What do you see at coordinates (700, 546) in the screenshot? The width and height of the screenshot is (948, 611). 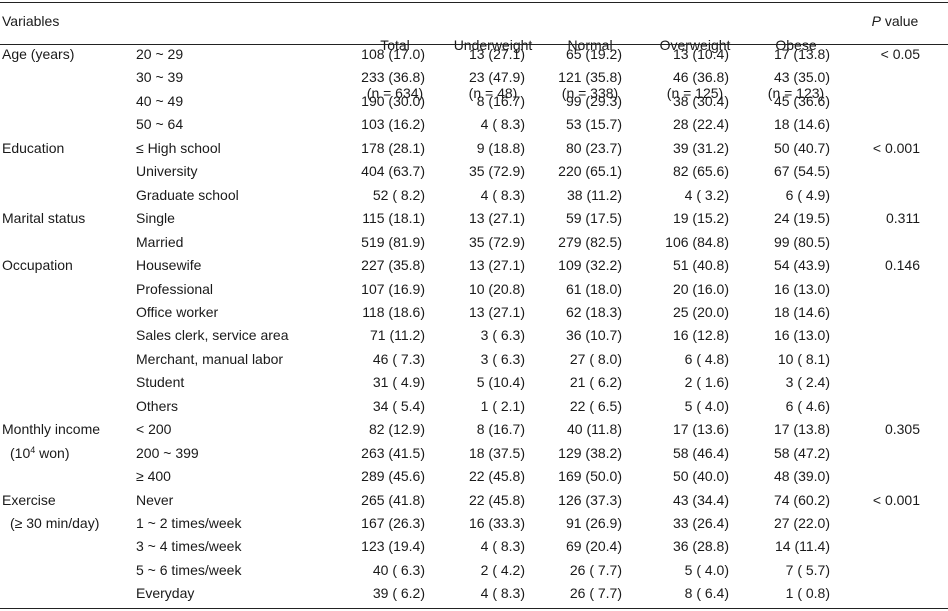 I see `row-value: 36 (28.8)` at bounding box center [700, 546].